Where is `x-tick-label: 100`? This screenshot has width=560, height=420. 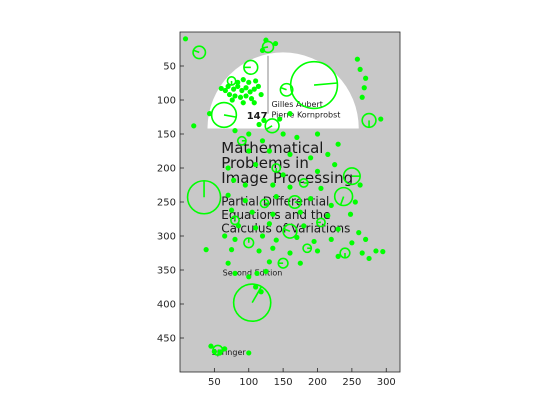 x-tick-label: 100 is located at coordinates (248, 382).